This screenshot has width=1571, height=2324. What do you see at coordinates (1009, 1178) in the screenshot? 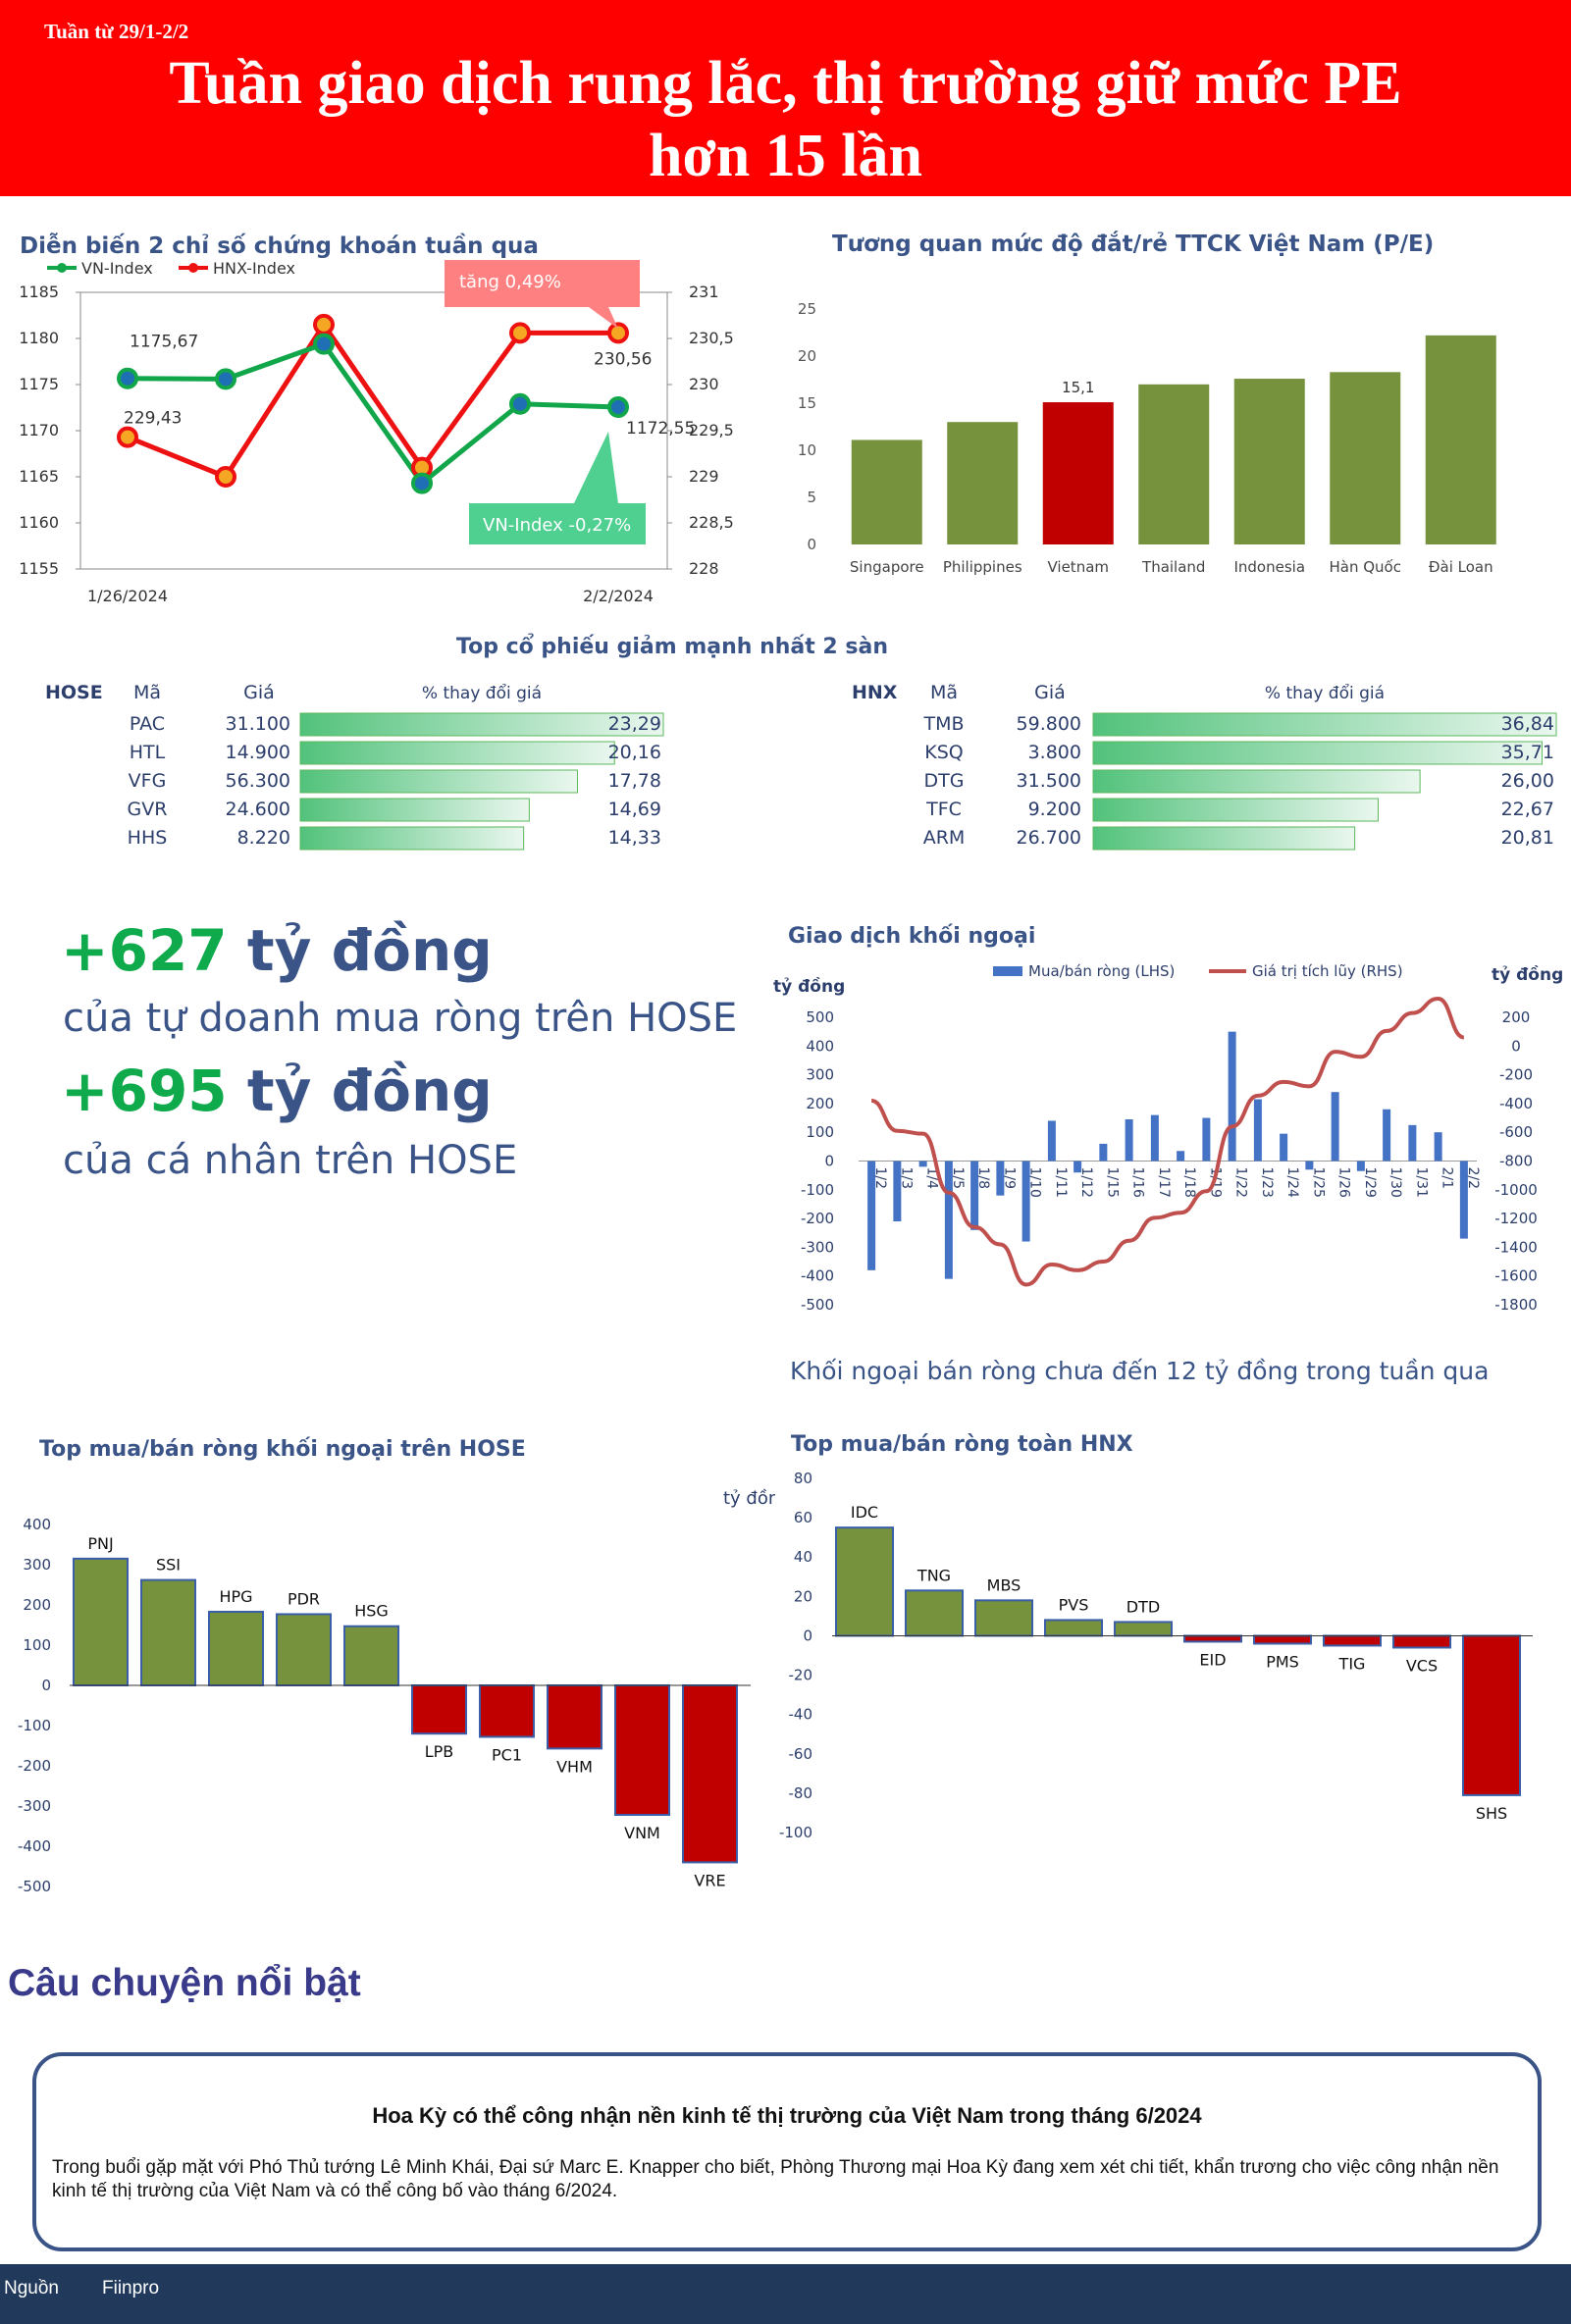
I see `foreign-x-tick: 1/9` at bounding box center [1009, 1178].